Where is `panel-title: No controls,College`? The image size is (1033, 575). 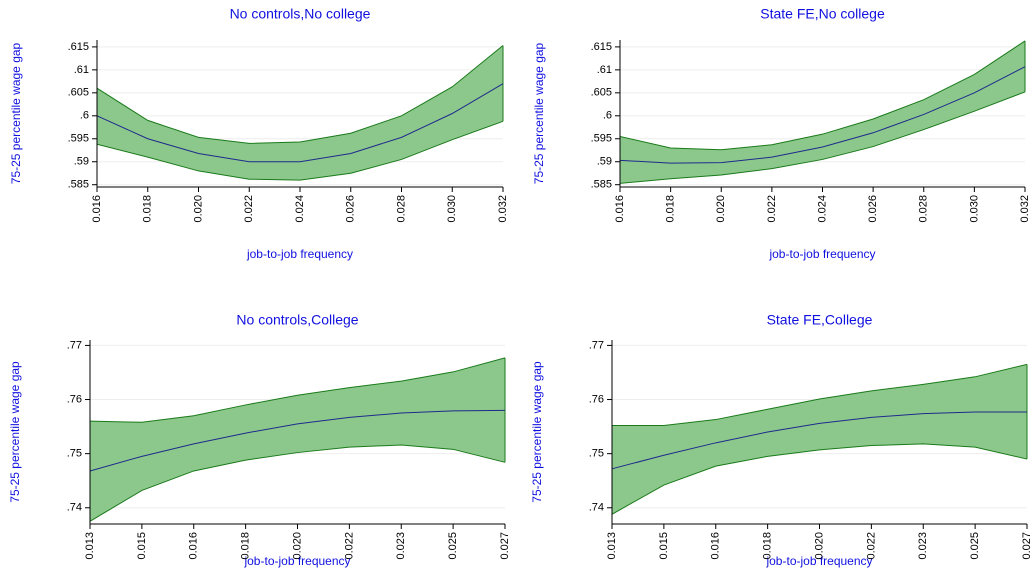
panel-title: No controls,College is located at coordinates (297, 320).